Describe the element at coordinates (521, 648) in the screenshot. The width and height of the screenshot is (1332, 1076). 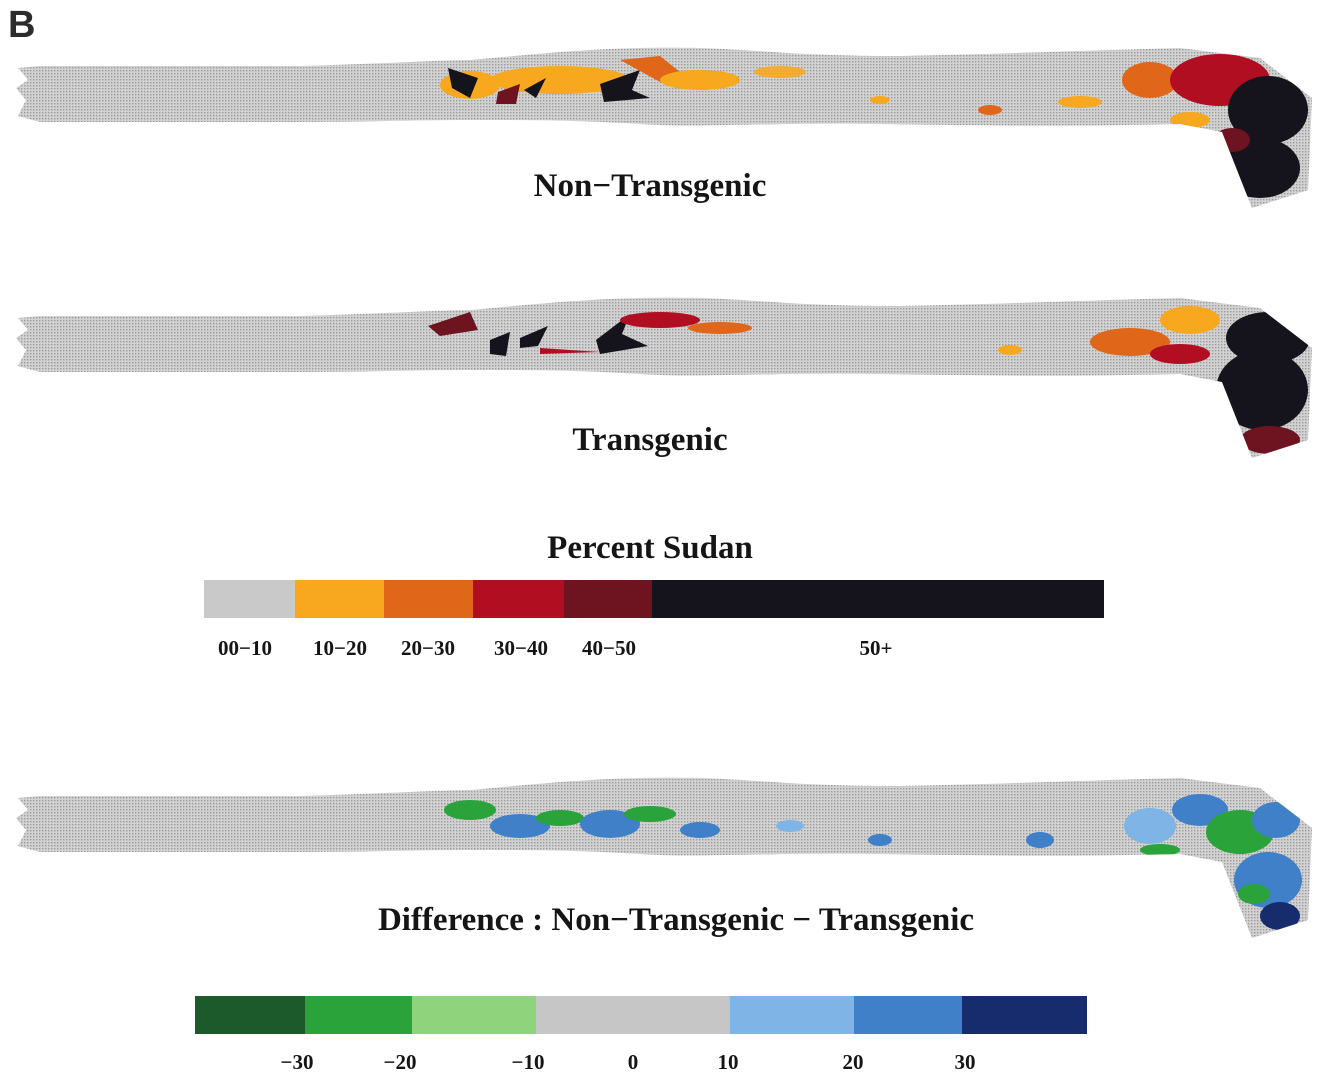
I see `sudan-bin-label: 30−40` at that location.